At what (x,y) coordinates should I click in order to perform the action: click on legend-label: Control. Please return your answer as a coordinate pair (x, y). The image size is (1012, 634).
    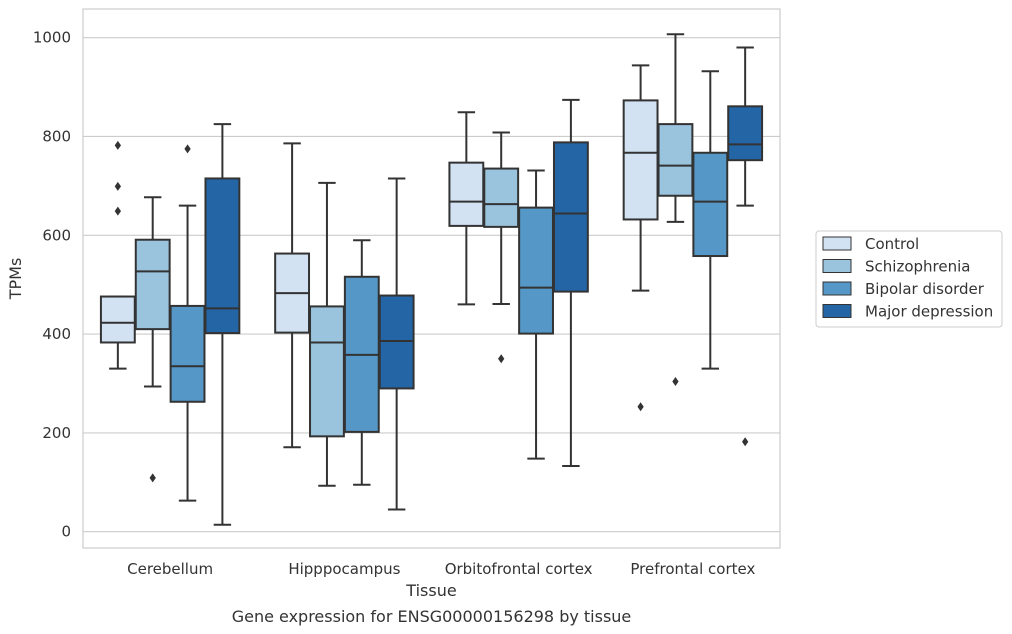
    Looking at the image, I should click on (892, 244).